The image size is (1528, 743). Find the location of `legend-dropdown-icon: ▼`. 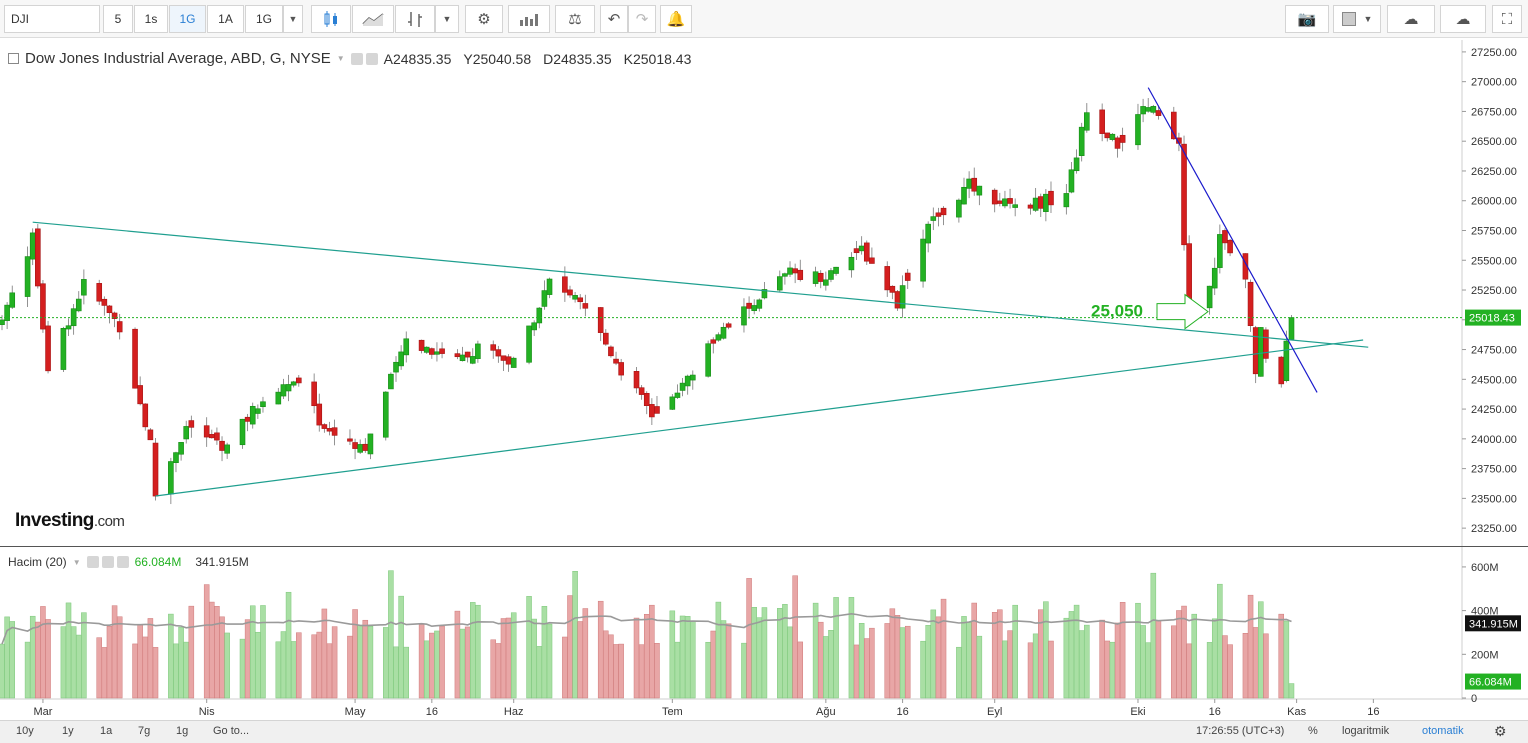

legend-dropdown-icon: ▼ is located at coordinates (340, 58).